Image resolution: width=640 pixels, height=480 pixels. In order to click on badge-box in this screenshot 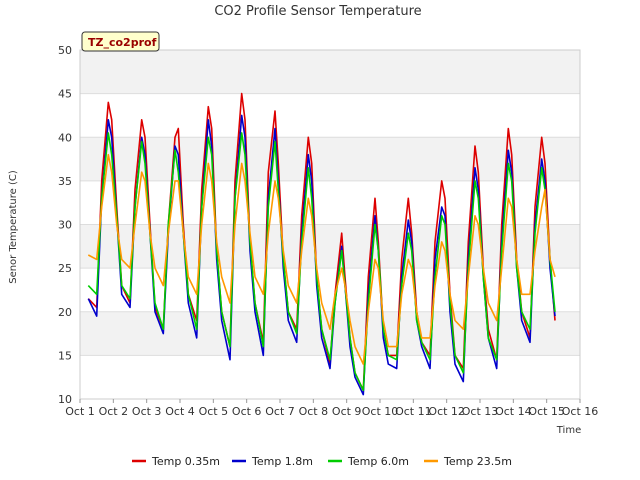, I will do `click(120, 41)`.